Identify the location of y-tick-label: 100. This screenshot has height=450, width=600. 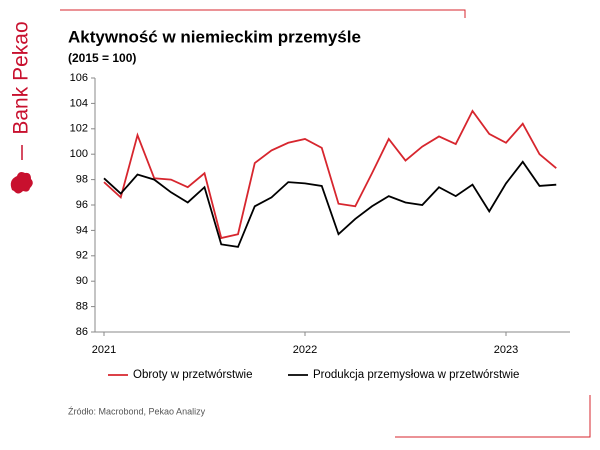
(79, 154).